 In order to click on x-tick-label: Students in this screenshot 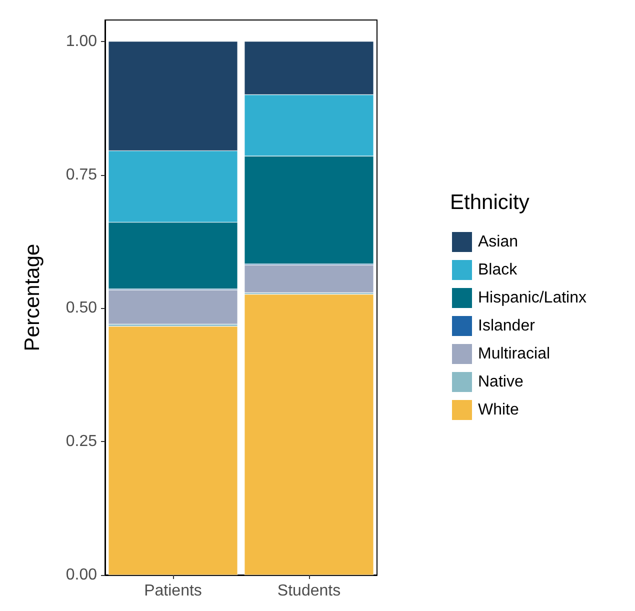, I will do `click(309, 591)`.